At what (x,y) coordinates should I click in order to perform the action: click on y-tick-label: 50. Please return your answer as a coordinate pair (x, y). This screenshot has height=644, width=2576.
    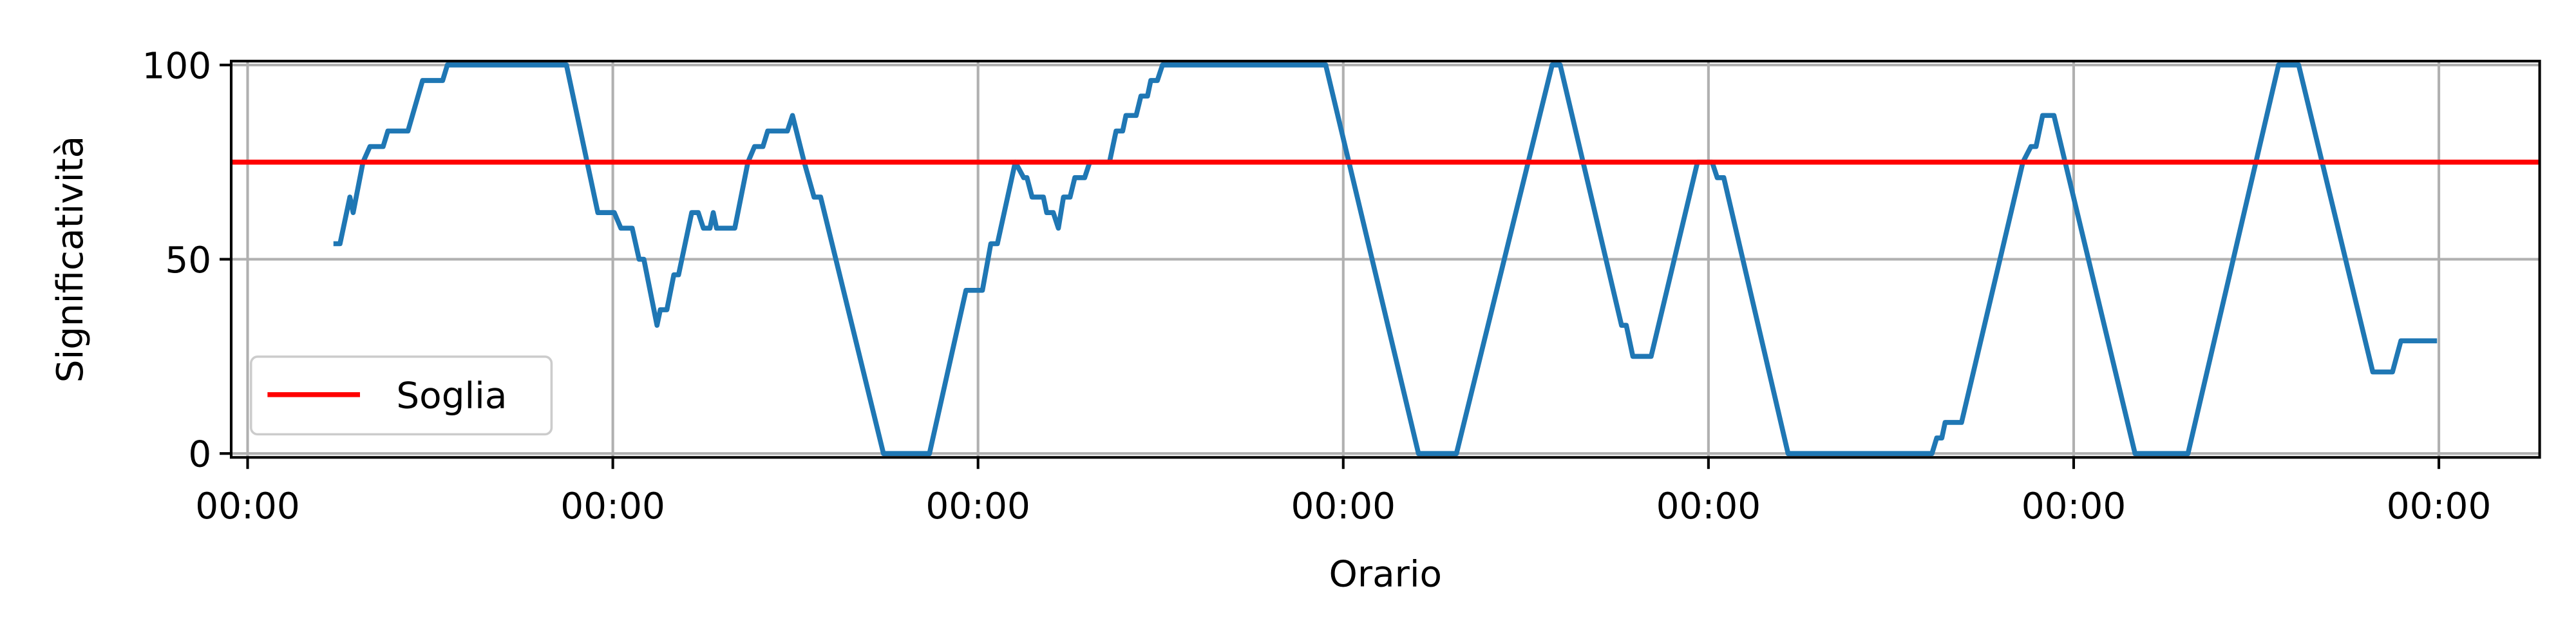
    Looking at the image, I should click on (188, 261).